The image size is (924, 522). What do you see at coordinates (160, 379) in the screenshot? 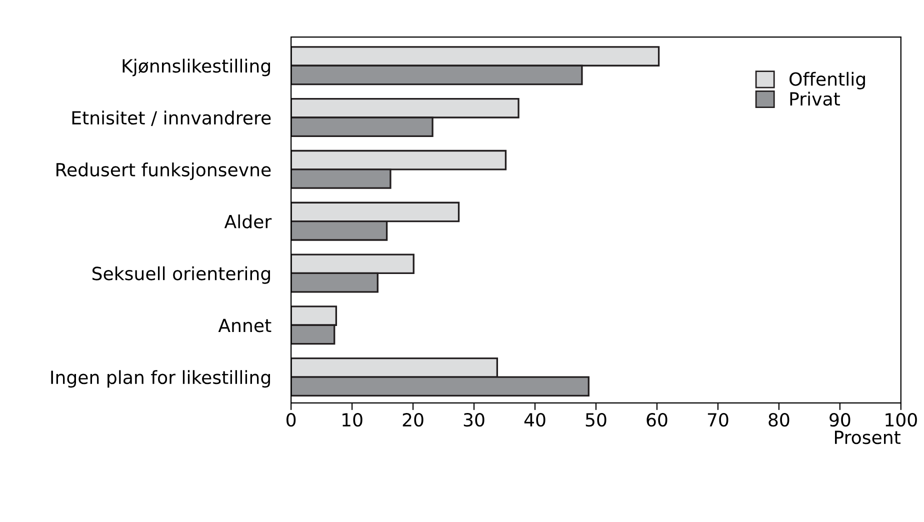
I see `y-tick-label: Ingen plan for likestilling` at bounding box center [160, 379].